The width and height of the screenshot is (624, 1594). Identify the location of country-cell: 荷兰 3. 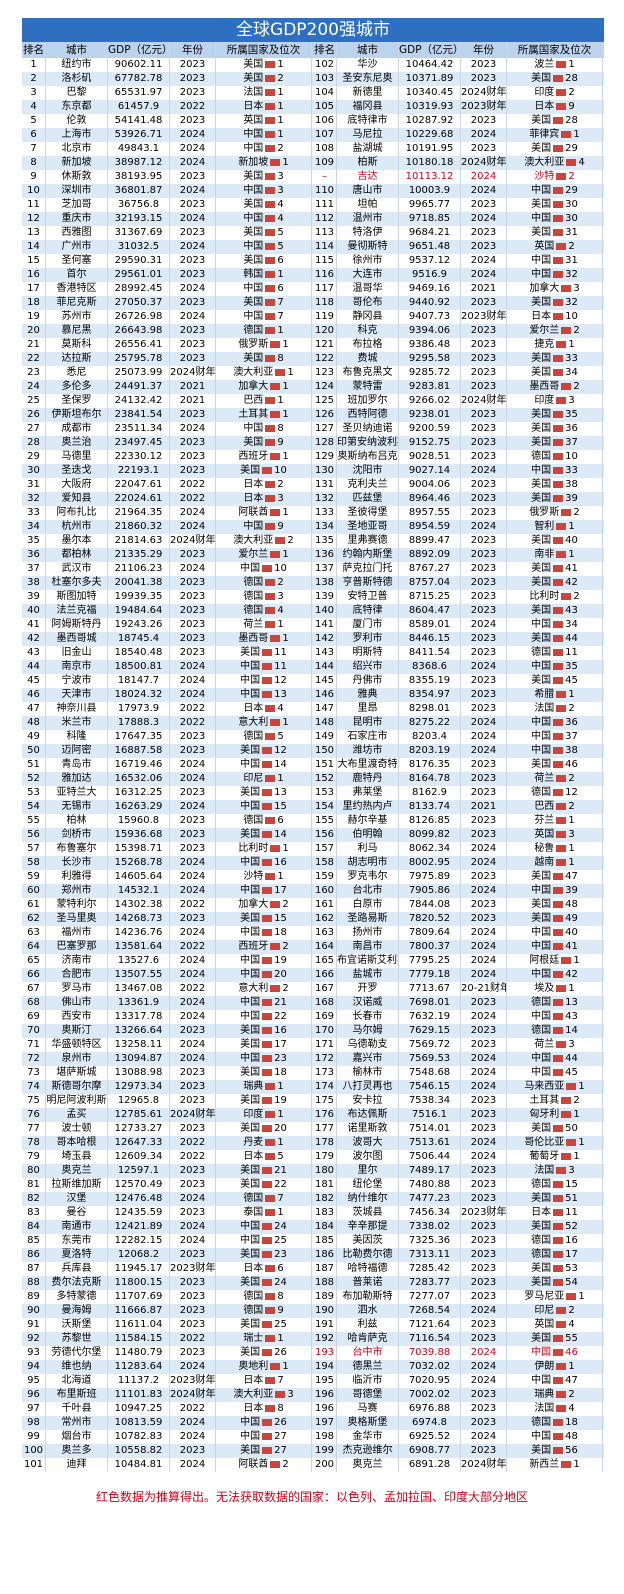
(555, 1045).